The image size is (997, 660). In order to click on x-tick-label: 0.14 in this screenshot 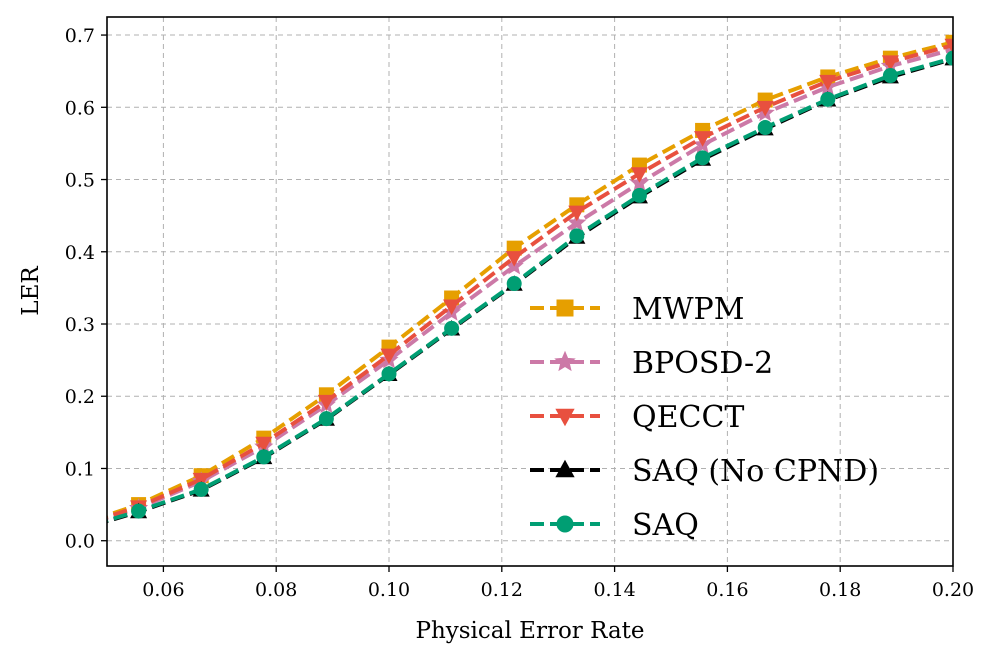, I will do `click(614, 590)`.